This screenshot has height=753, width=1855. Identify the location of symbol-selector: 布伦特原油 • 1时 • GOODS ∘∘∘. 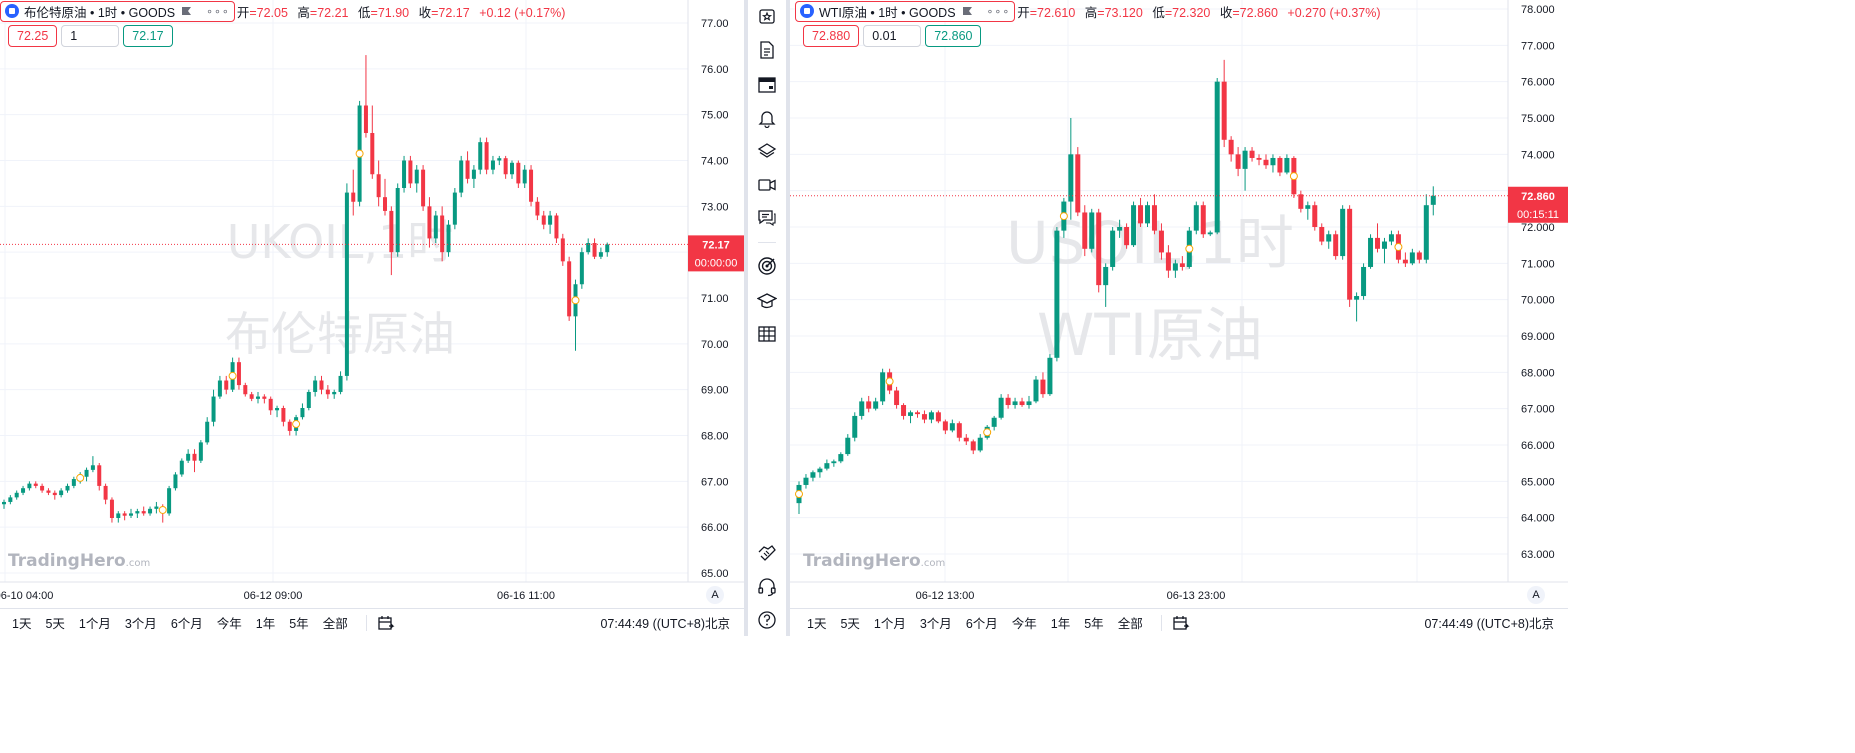
(117, 11).